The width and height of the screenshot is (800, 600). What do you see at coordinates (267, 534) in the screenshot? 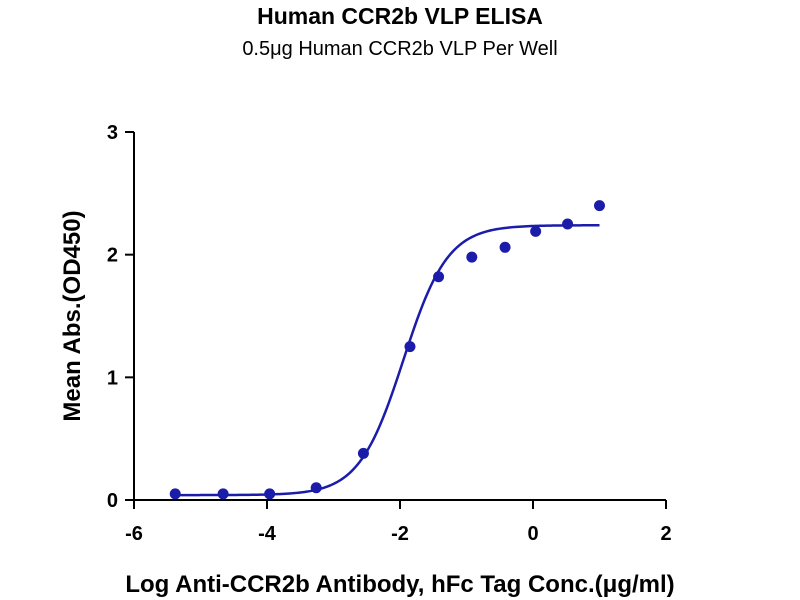
I see `x-tick-label-1: -4` at bounding box center [267, 534].